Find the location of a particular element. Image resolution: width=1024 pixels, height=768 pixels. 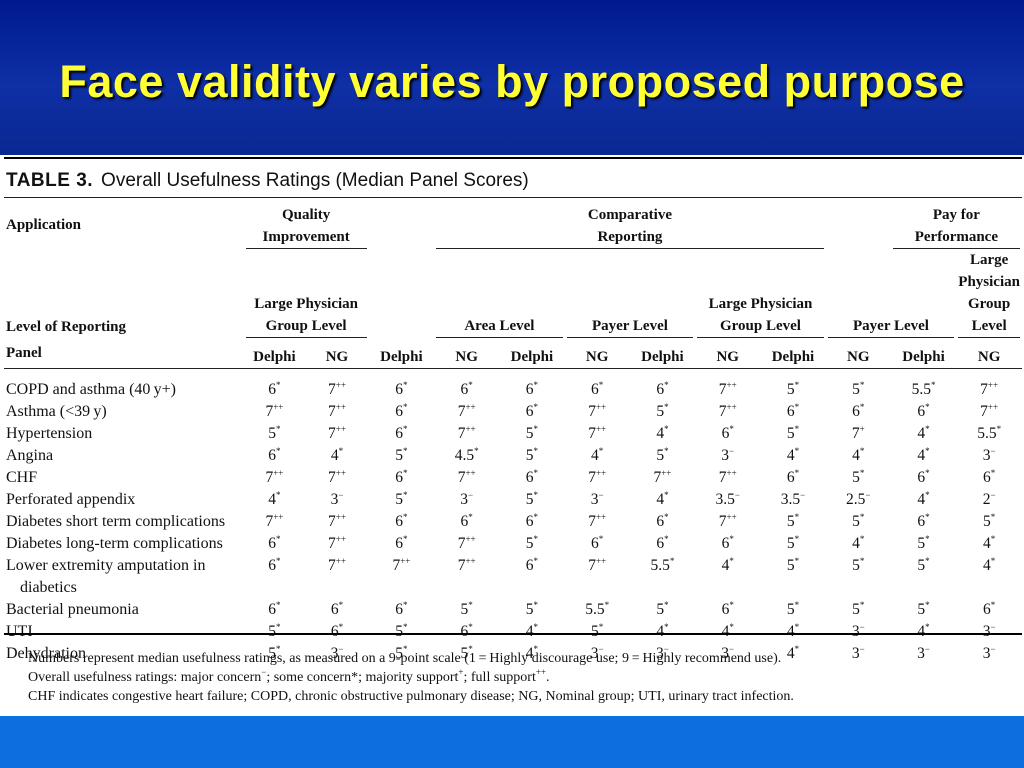

row-application-label: CHF is located at coordinates (22, 477).